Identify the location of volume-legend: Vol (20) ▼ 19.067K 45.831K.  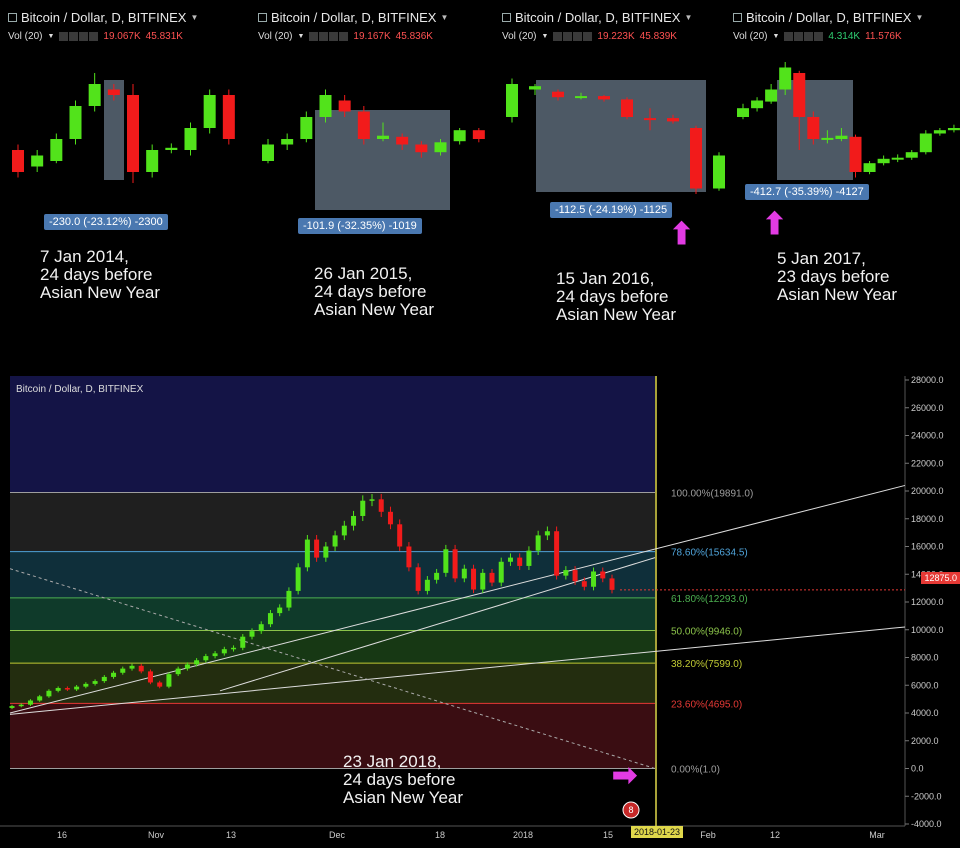
(95, 36).